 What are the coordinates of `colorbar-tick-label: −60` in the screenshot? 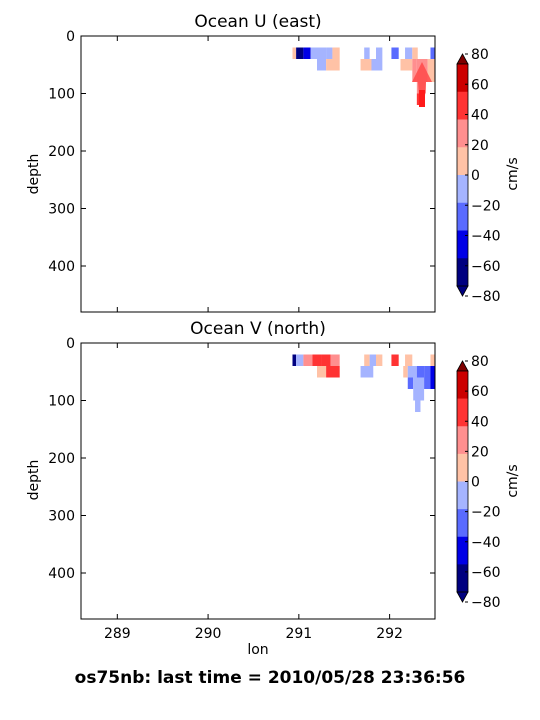 It's located at (486, 267).